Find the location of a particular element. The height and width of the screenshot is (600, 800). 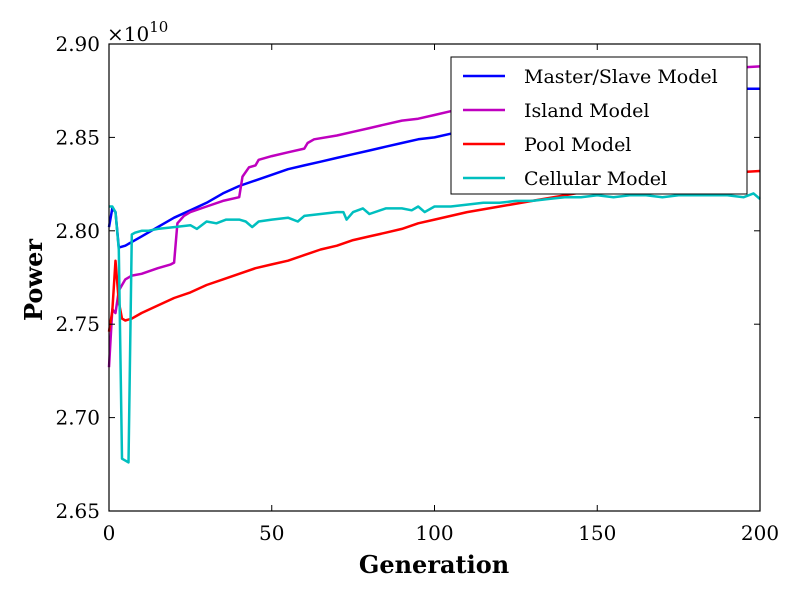

y-exponent-text: 10 is located at coordinates (158, 27).